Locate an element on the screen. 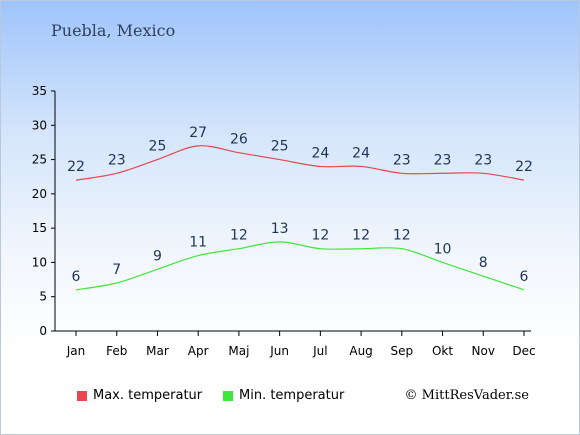 This screenshot has width=580, height=435. x-tick-label: Maj is located at coordinates (238, 351).